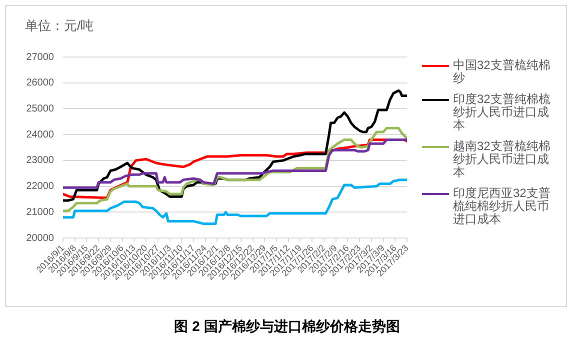 The width and height of the screenshot is (574, 337). What do you see at coordinates (502, 206) in the screenshot?
I see `legend-label: 印度尼西亚32支普梳纯棉纱折人民币进口成本` at bounding box center [502, 206].